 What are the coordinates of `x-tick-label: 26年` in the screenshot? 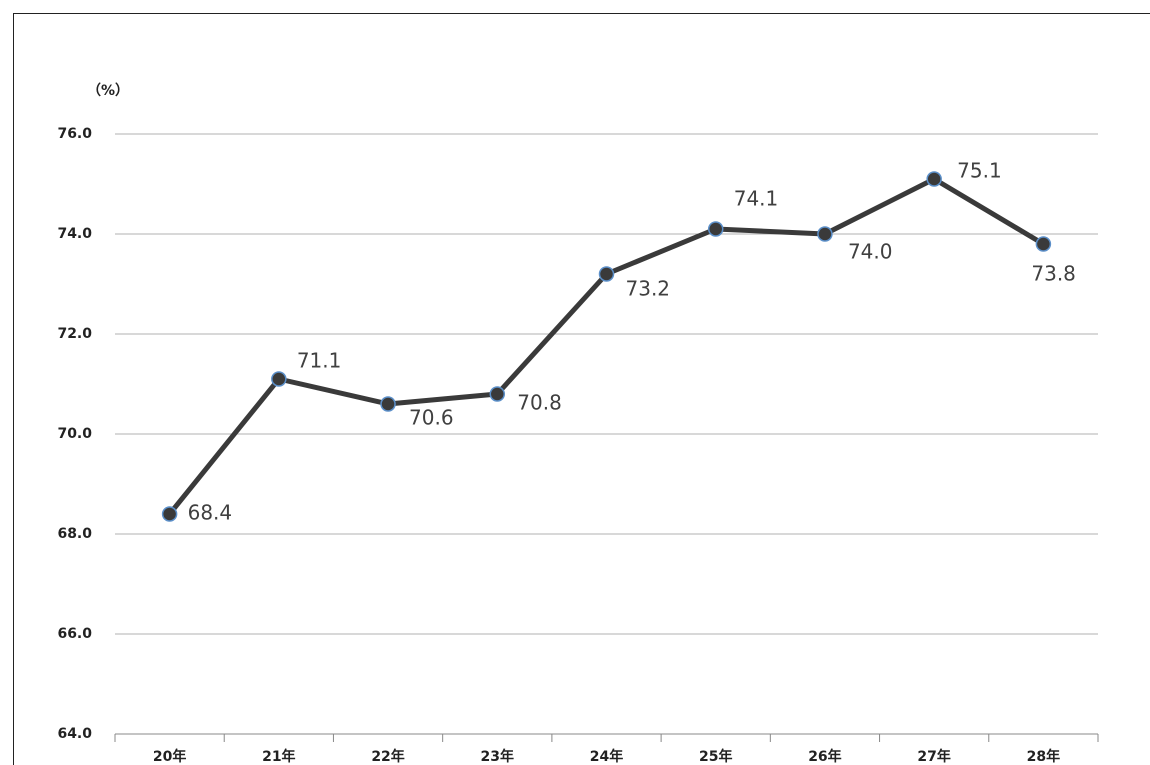 It's located at (824, 756).